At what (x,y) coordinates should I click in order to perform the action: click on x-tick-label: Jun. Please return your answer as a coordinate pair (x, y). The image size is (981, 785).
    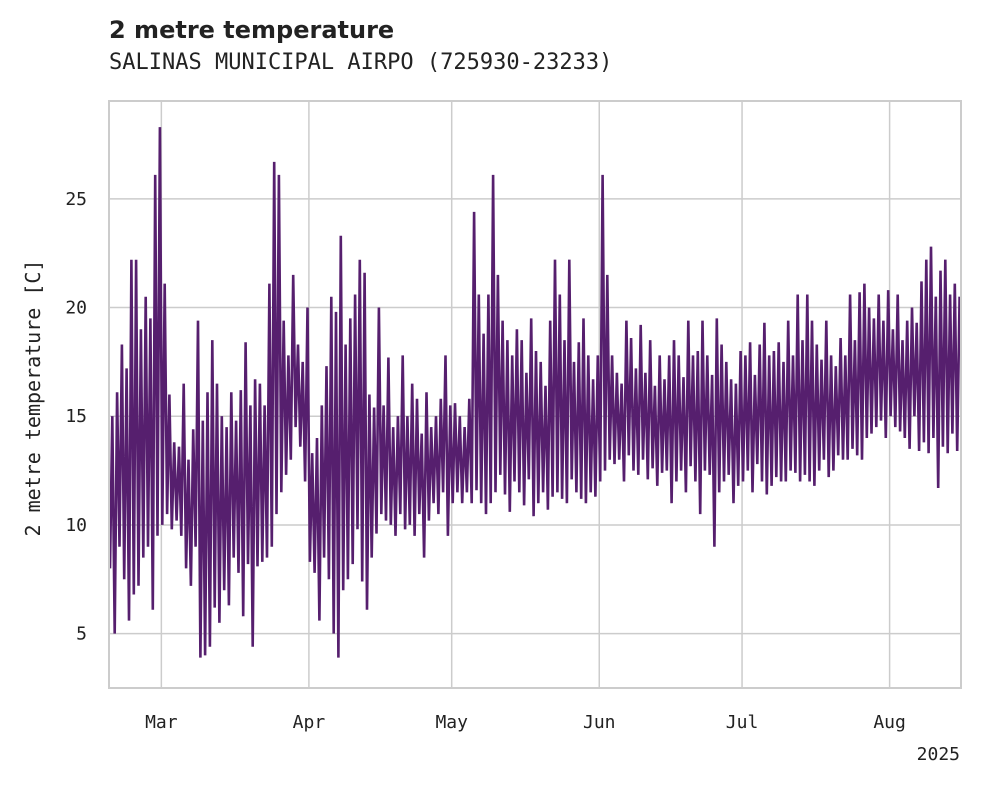
    Looking at the image, I should click on (599, 722).